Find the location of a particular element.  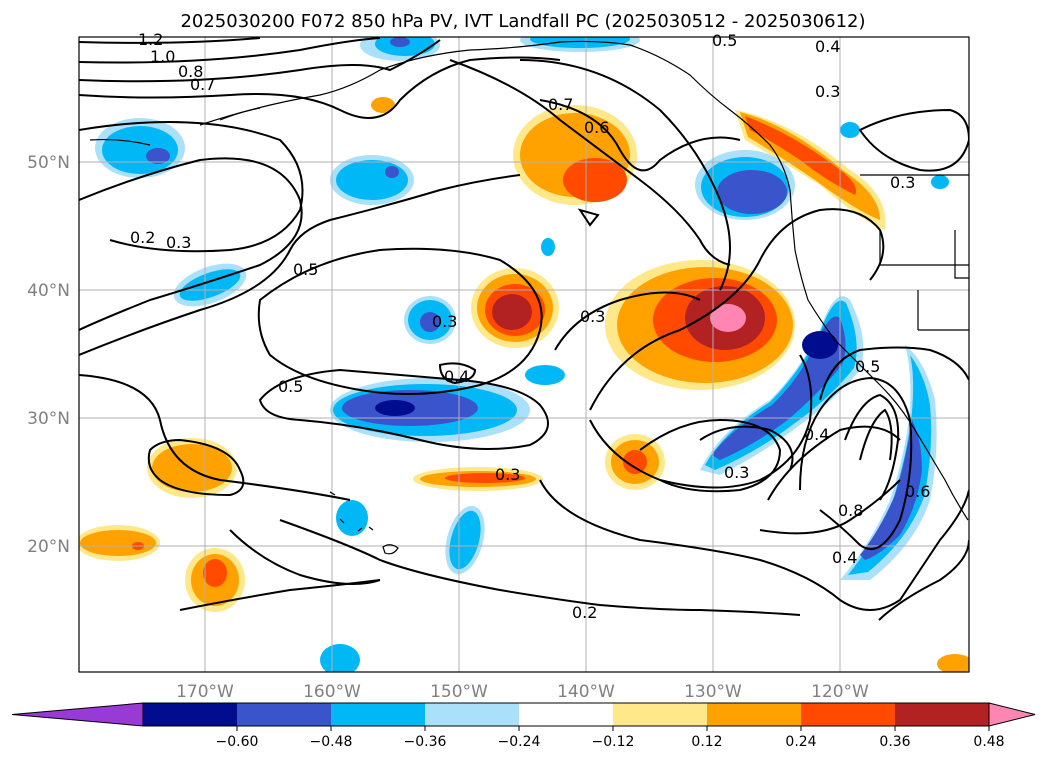

lat-label: 50°N is located at coordinates (48, 163).